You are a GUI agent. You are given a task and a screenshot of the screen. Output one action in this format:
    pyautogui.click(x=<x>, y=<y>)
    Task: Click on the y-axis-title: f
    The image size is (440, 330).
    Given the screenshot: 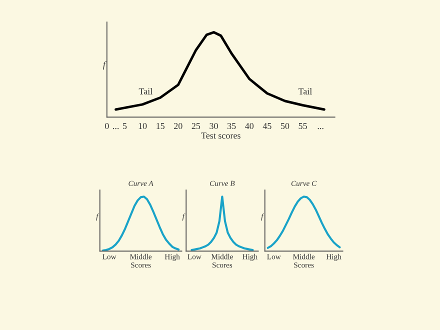 What is the action you would take?
    pyautogui.click(x=104, y=65)
    